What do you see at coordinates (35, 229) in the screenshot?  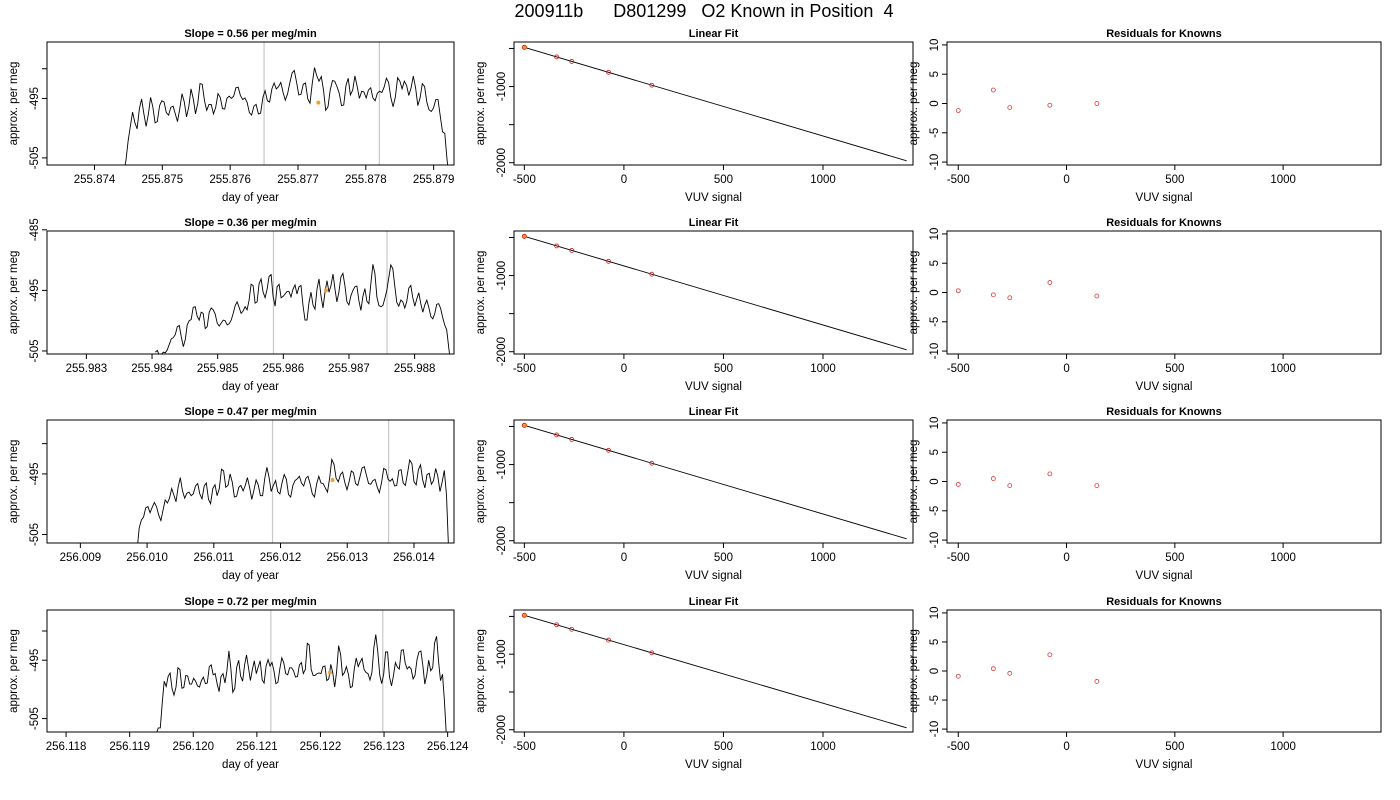 I see `y-tick-label: -485` at bounding box center [35, 229].